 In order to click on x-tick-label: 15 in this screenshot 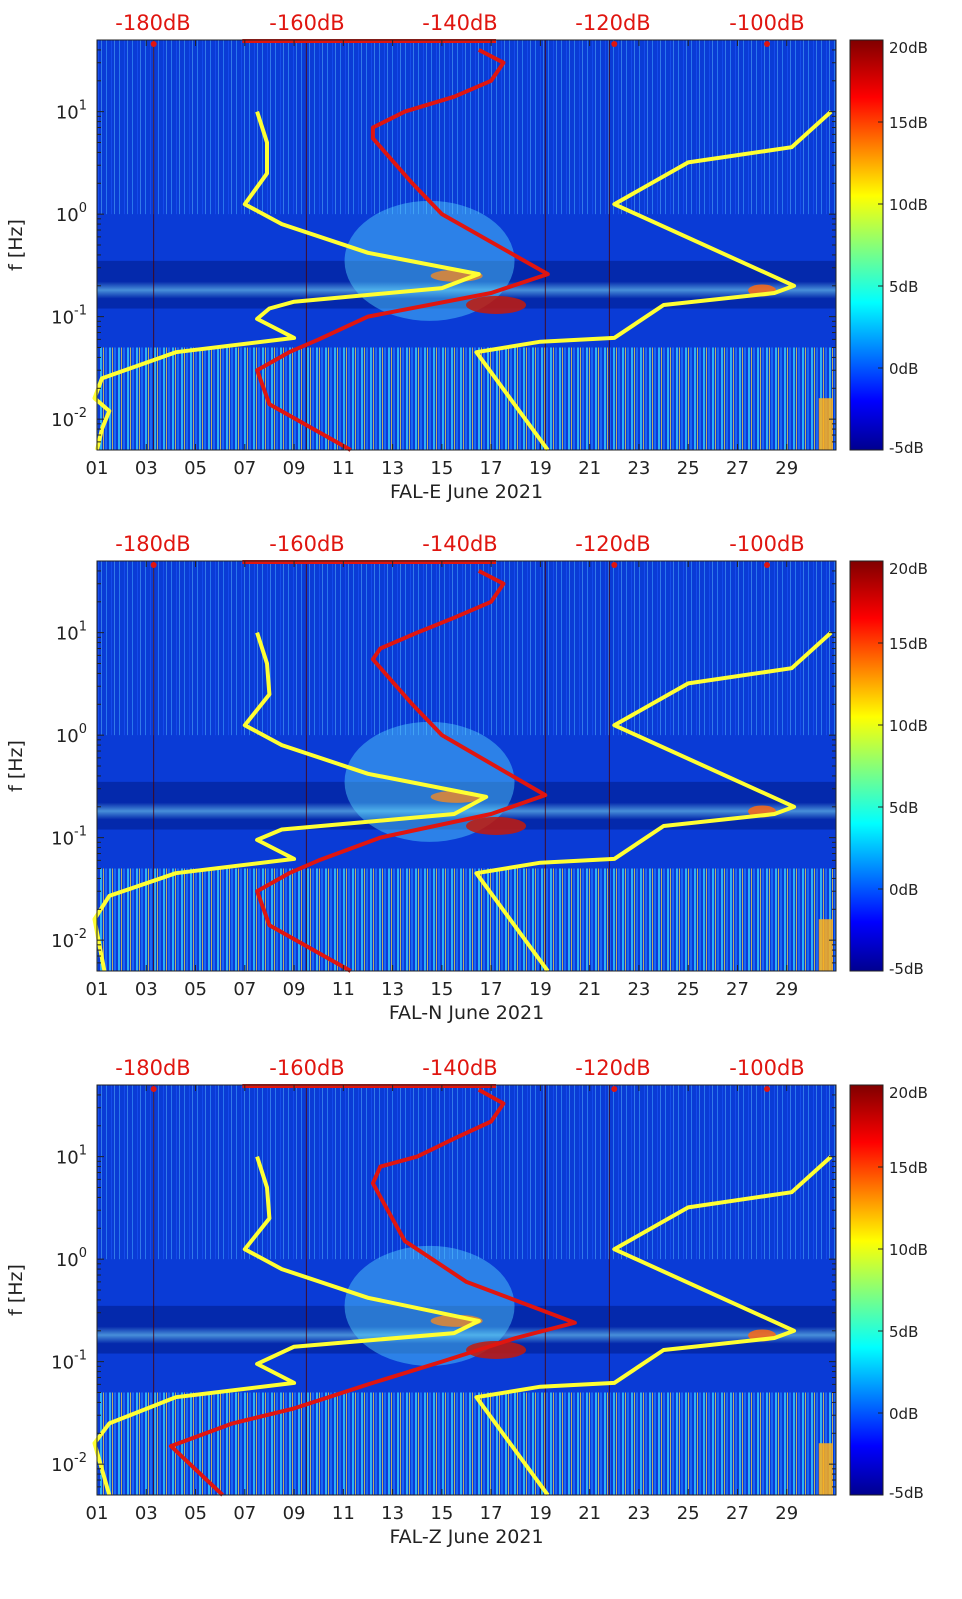, I will do `click(441, 468)`.